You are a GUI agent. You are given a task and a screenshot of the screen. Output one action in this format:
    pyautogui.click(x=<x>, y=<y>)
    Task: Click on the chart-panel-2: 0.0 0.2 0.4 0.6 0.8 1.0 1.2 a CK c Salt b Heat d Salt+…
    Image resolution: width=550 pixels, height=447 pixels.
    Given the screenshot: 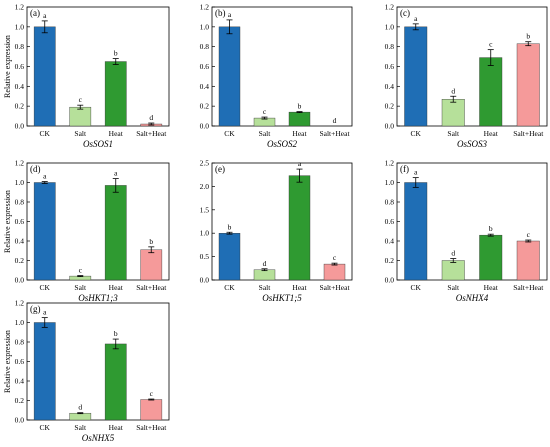 What is the action you would take?
    pyautogui.click(x=276, y=76)
    